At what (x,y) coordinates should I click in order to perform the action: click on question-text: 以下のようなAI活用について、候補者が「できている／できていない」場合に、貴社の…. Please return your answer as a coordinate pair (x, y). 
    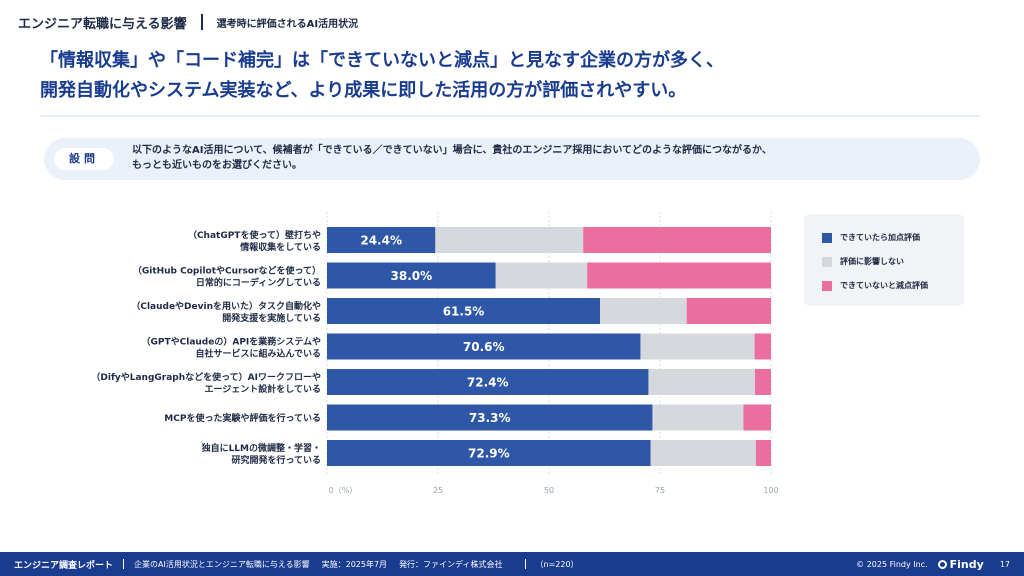
    Looking at the image, I should click on (552, 158).